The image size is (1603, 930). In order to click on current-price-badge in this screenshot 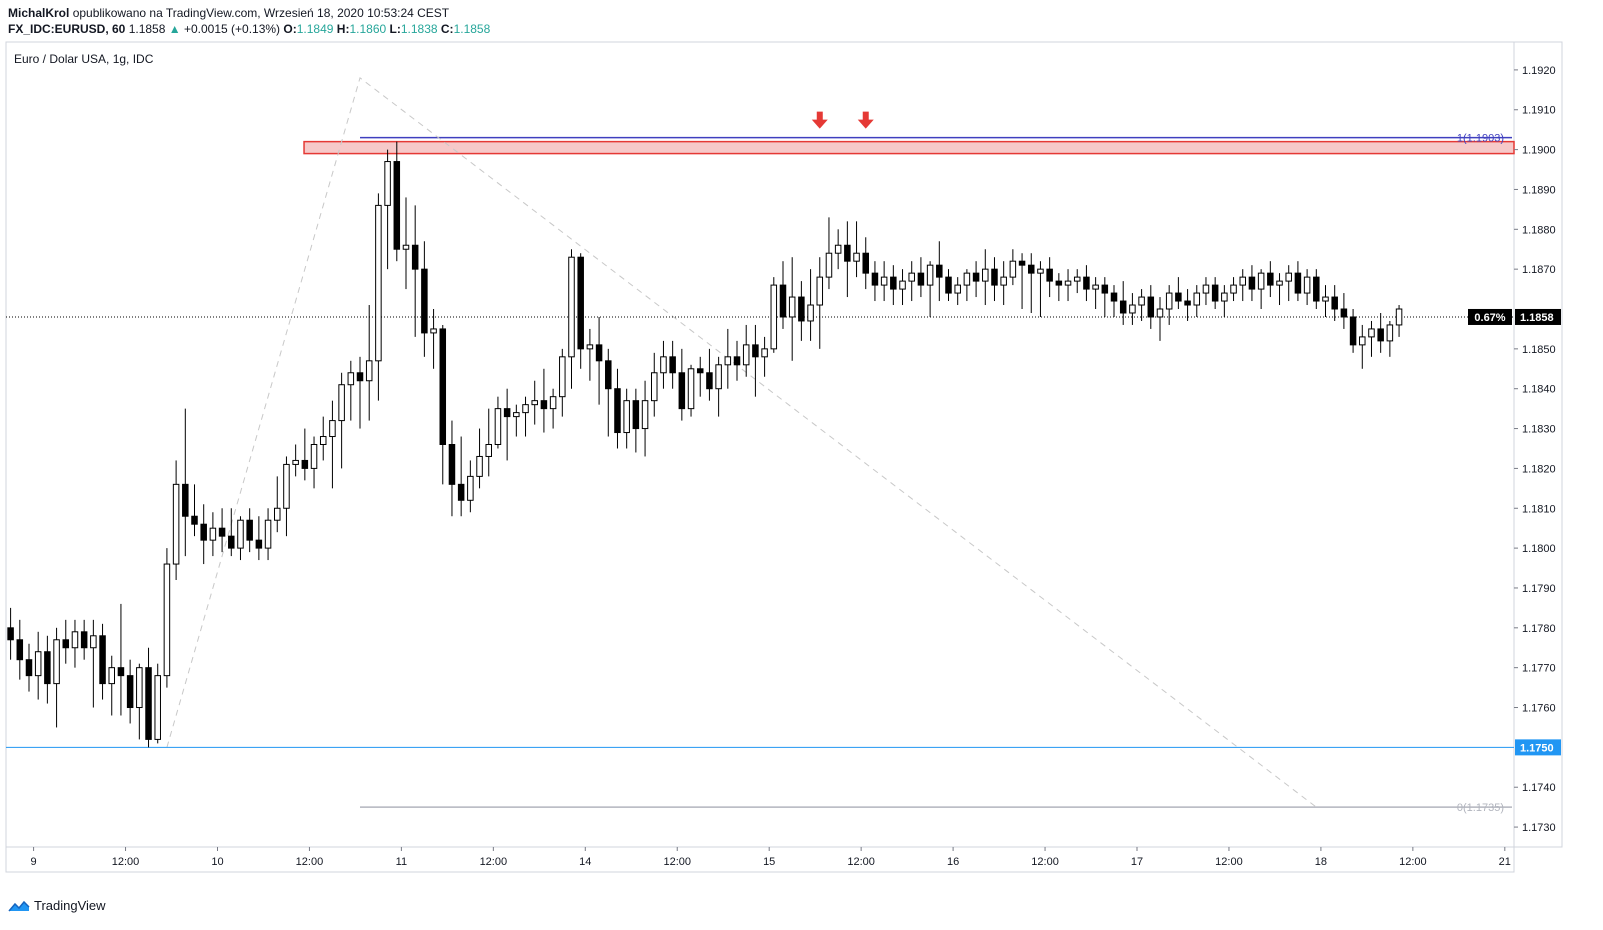, I will do `click(1538, 316)`.